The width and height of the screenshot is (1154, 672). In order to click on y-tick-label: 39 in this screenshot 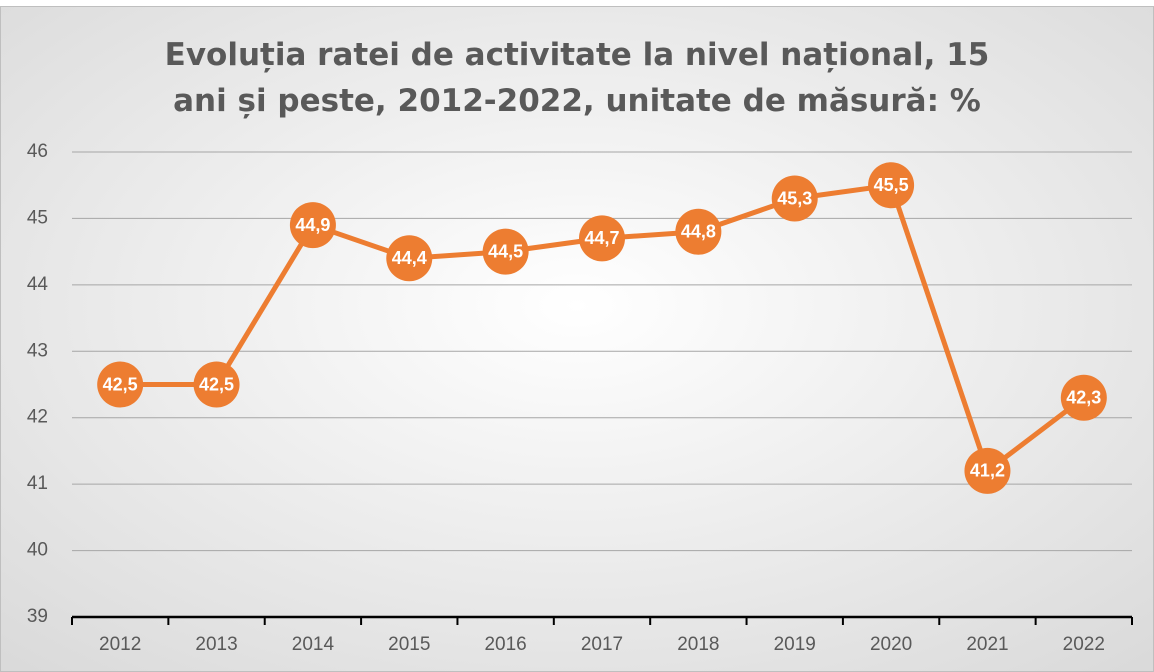, I will do `click(37, 616)`.